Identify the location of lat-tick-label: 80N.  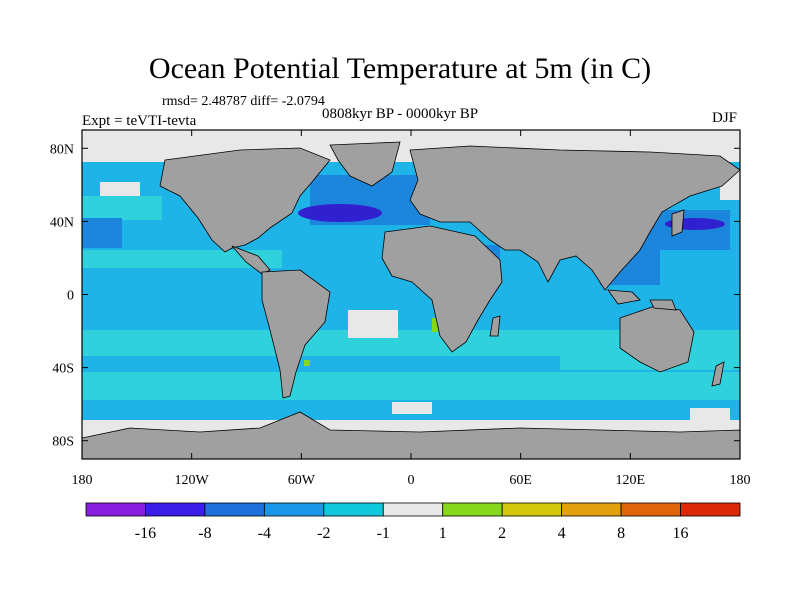
(62, 149).